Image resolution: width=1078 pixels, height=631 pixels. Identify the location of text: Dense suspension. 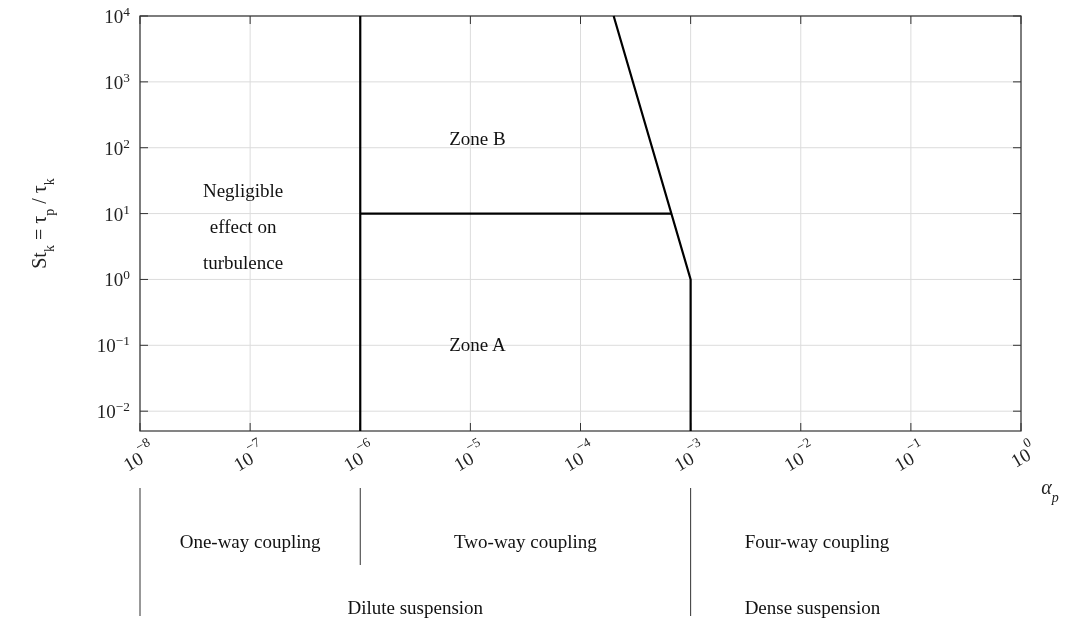
(812, 607).